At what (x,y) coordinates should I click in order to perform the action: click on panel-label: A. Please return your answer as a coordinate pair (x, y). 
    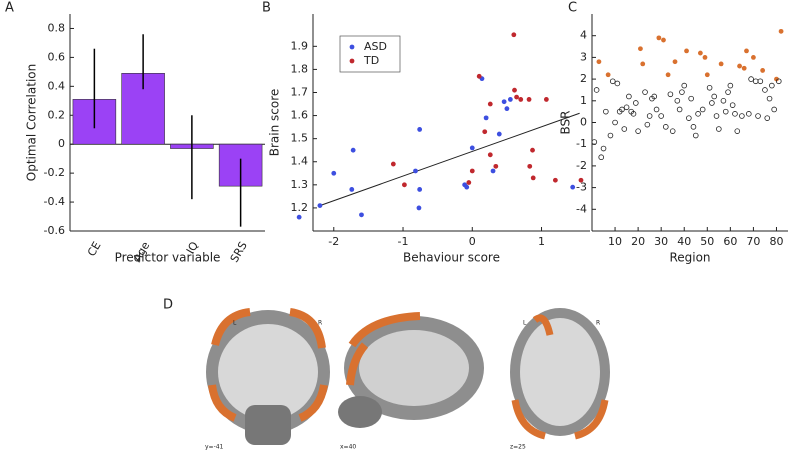
    Looking at the image, I should click on (9, 8).